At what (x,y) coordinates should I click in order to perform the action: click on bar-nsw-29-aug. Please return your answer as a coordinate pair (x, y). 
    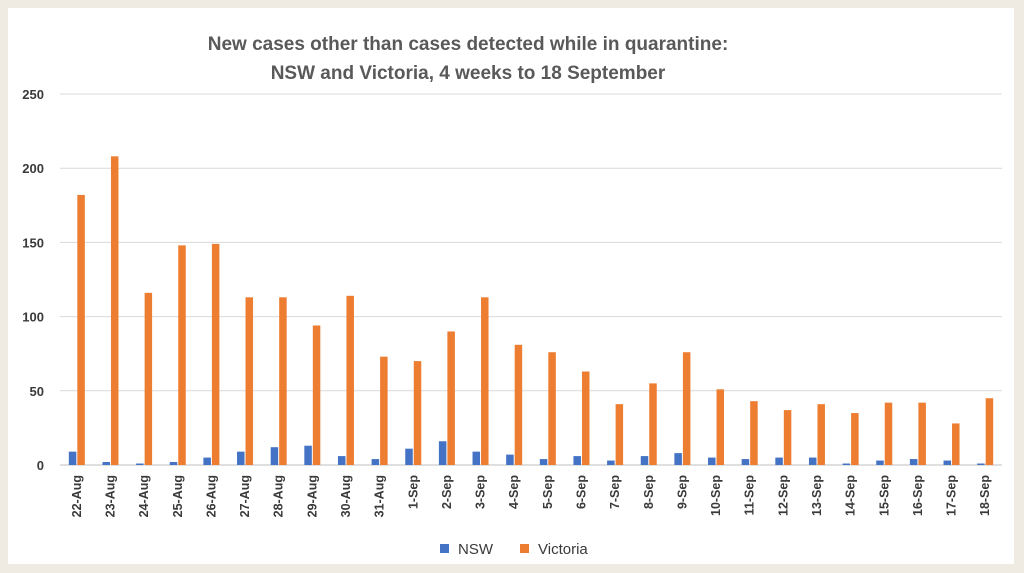
    Looking at the image, I should click on (308, 455).